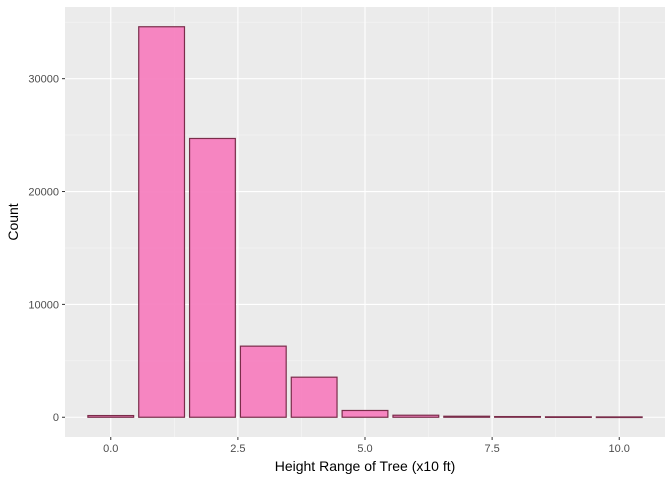 The height and width of the screenshot is (480, 672). What do you see at coordinates (619, 449) in the screenshot?
I see `x-tick-label: 10.0` at bounding box center [619, 449].